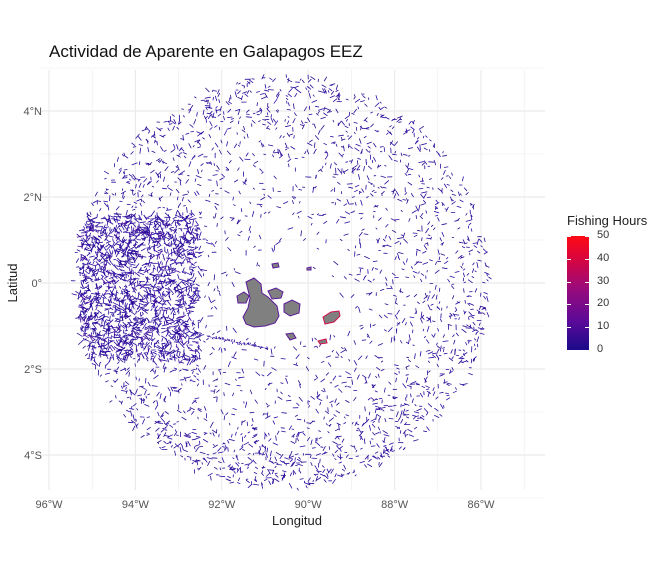 This screenshot has width=672, height=576. I want to click on x-tick-label: 94°W, so click(136, 505).